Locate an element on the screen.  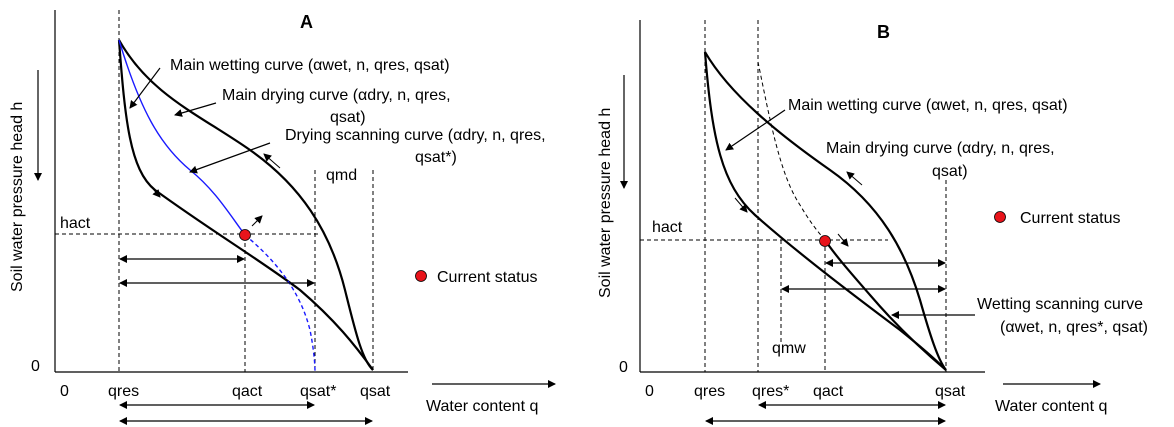
pointer-drying-scanning is located at coordinates (230, 158).